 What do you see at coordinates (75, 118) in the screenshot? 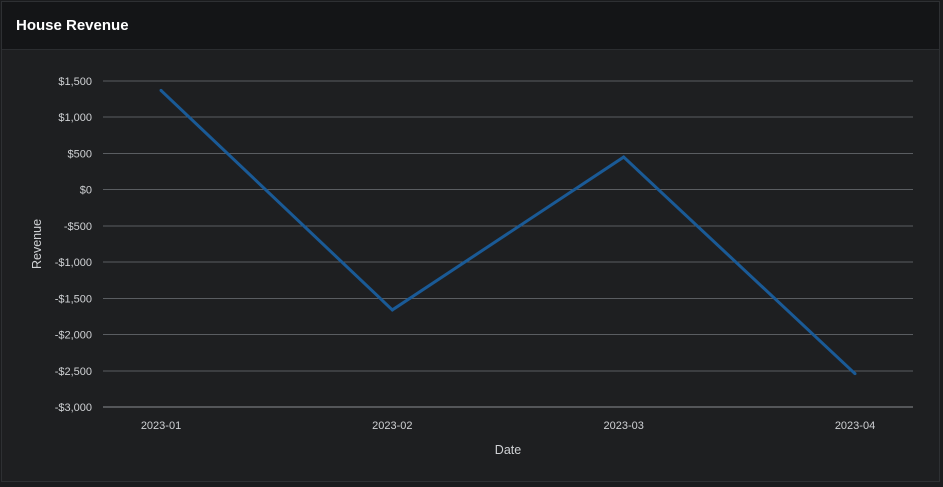
I see `y-tick-label: $1,000` at bounding box center [75, 118].